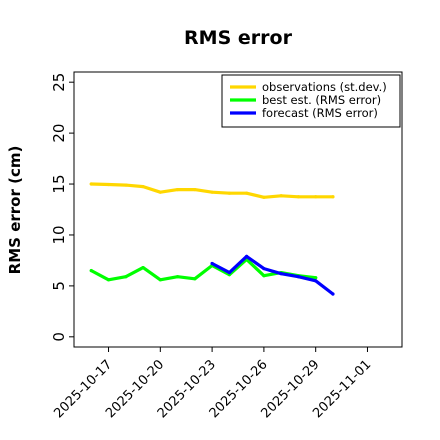 The height and width of the screenshot is (440, 440). Describe the element at coordinates (59, 82) in the screenshot. I see `y-tick-label: 25` at that location.